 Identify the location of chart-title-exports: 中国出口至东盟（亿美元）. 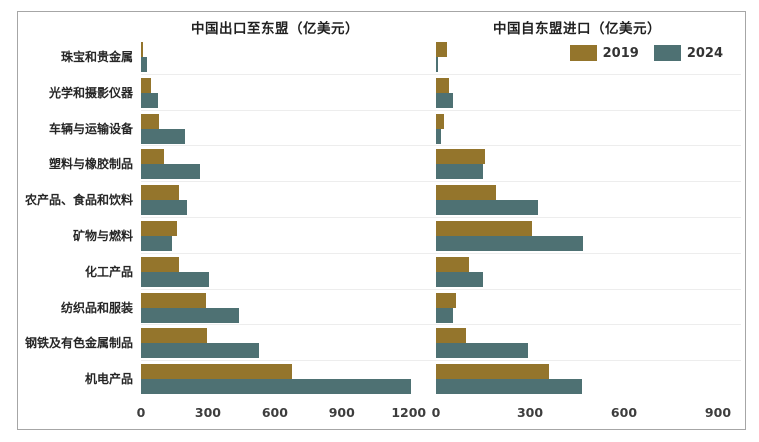
(275, 29).